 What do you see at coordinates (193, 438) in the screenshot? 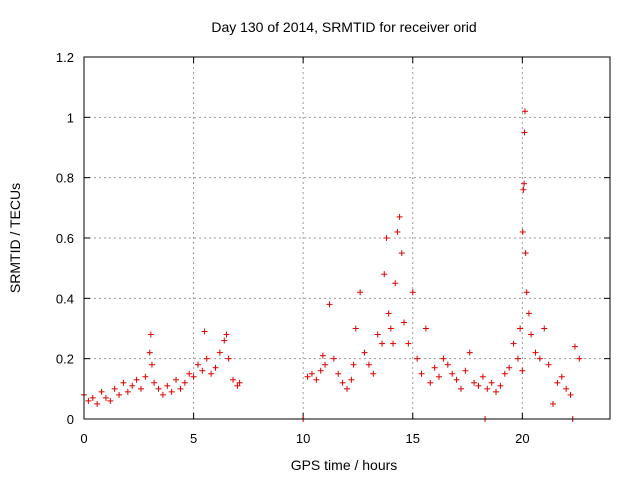
I see `x-tick-label: 5` at bounding box center [193, 438].